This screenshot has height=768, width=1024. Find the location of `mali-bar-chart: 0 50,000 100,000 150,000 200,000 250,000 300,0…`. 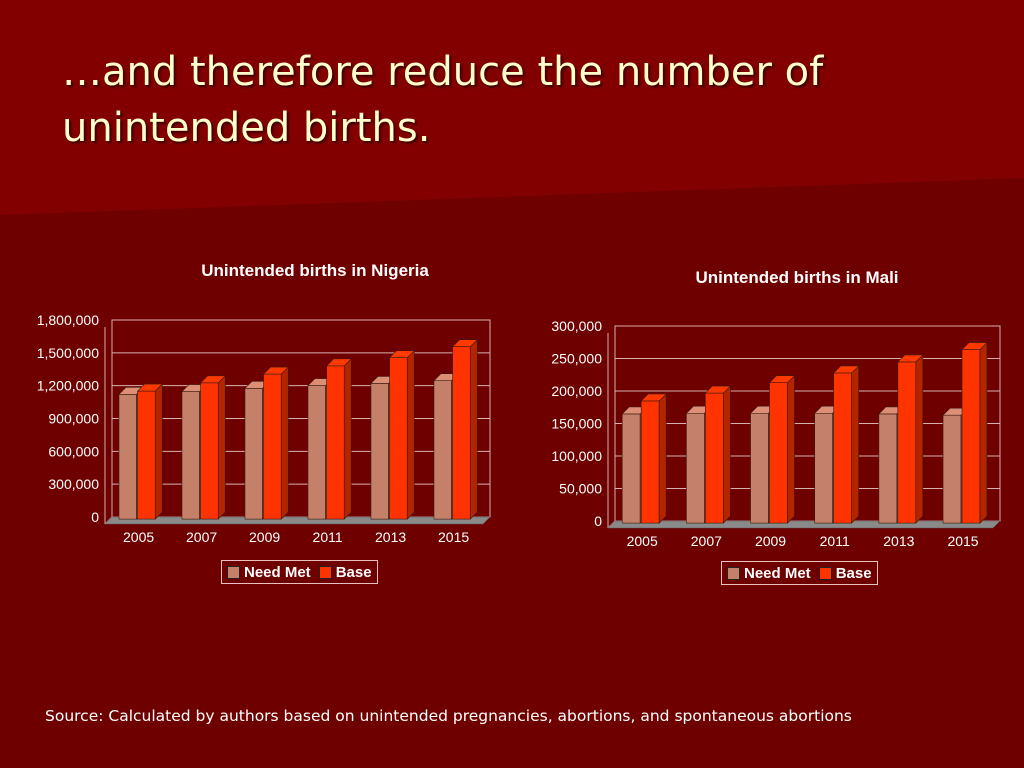

mali-bar-chart: 0 50,000 100,000 150,000 200,000 250,000 300,0… is located at coordinates (776, 433).